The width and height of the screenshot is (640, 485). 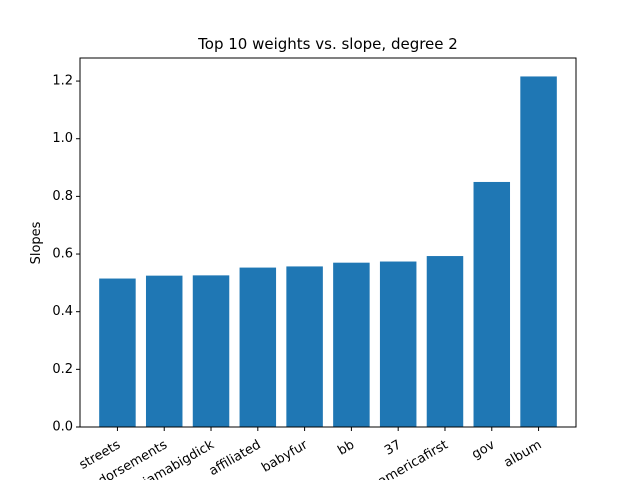 What do you see at coordinates (538, 251) in the screenshot?
I see `bar-album` at bounding box center [538, 251].